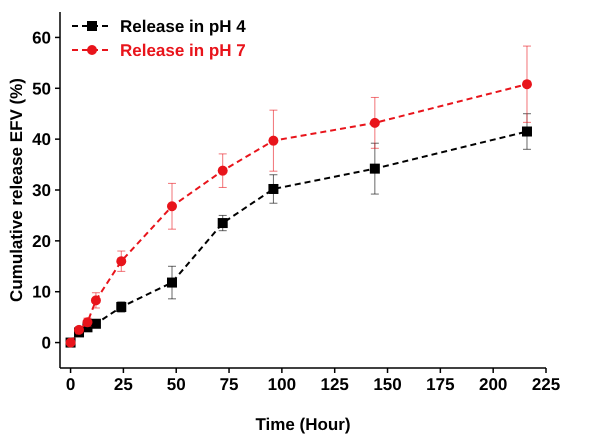 Image resolution: width=596 pixels, height=444 pixels. Describe the element at coordinates (41, 38) in the screenshot. I see `y-tick-label: 60` at that location.